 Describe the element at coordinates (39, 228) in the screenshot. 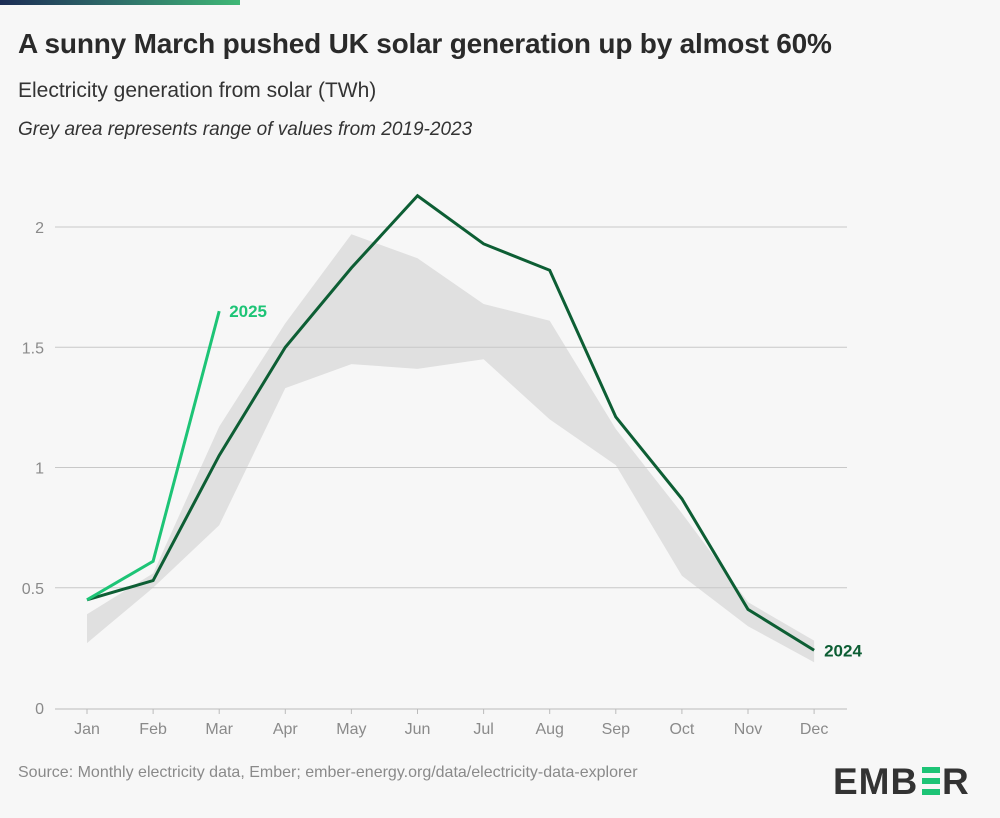

I see `y-tick-label: 2` at that location.